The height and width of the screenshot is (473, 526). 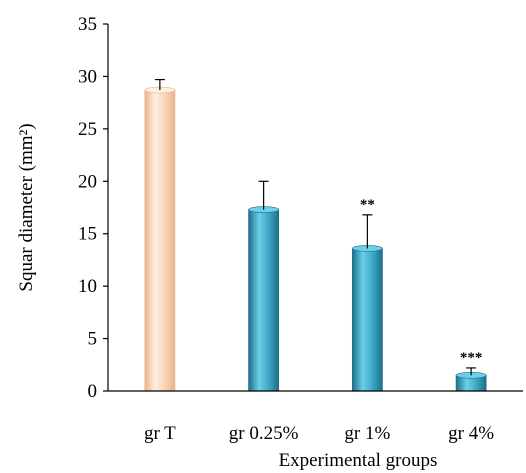 What do you see at coordinates (471, 358) in the screenshot?
I see `significance-label-4: ***` at bounding box center [471, 358].